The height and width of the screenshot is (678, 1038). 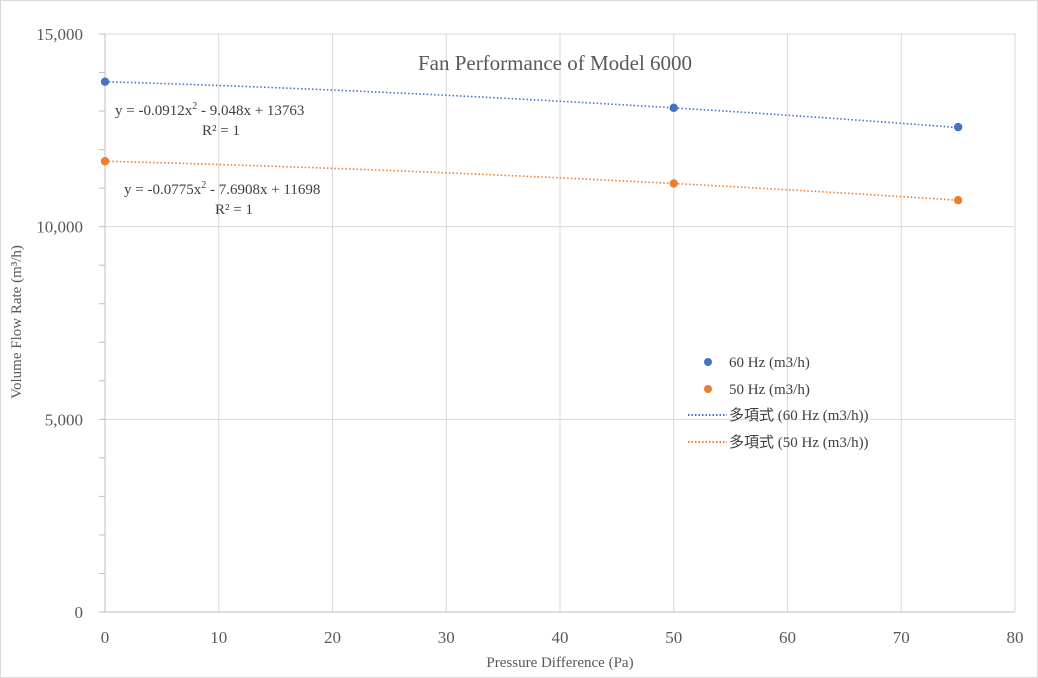 What do you see at coordinates (203, 185) in the screenshot?
I see `trendline-equation-50hz-exponent: 2` at bounding box center [203, 185].